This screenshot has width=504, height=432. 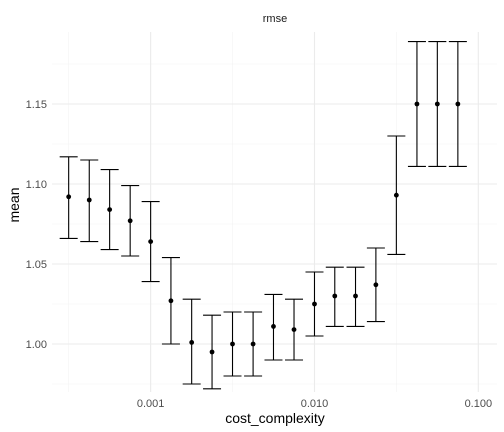 What do you see at coordinates (14, 204) in the screenshot?
I see `y-axis-title: mean` at bounding box center [14, 204].